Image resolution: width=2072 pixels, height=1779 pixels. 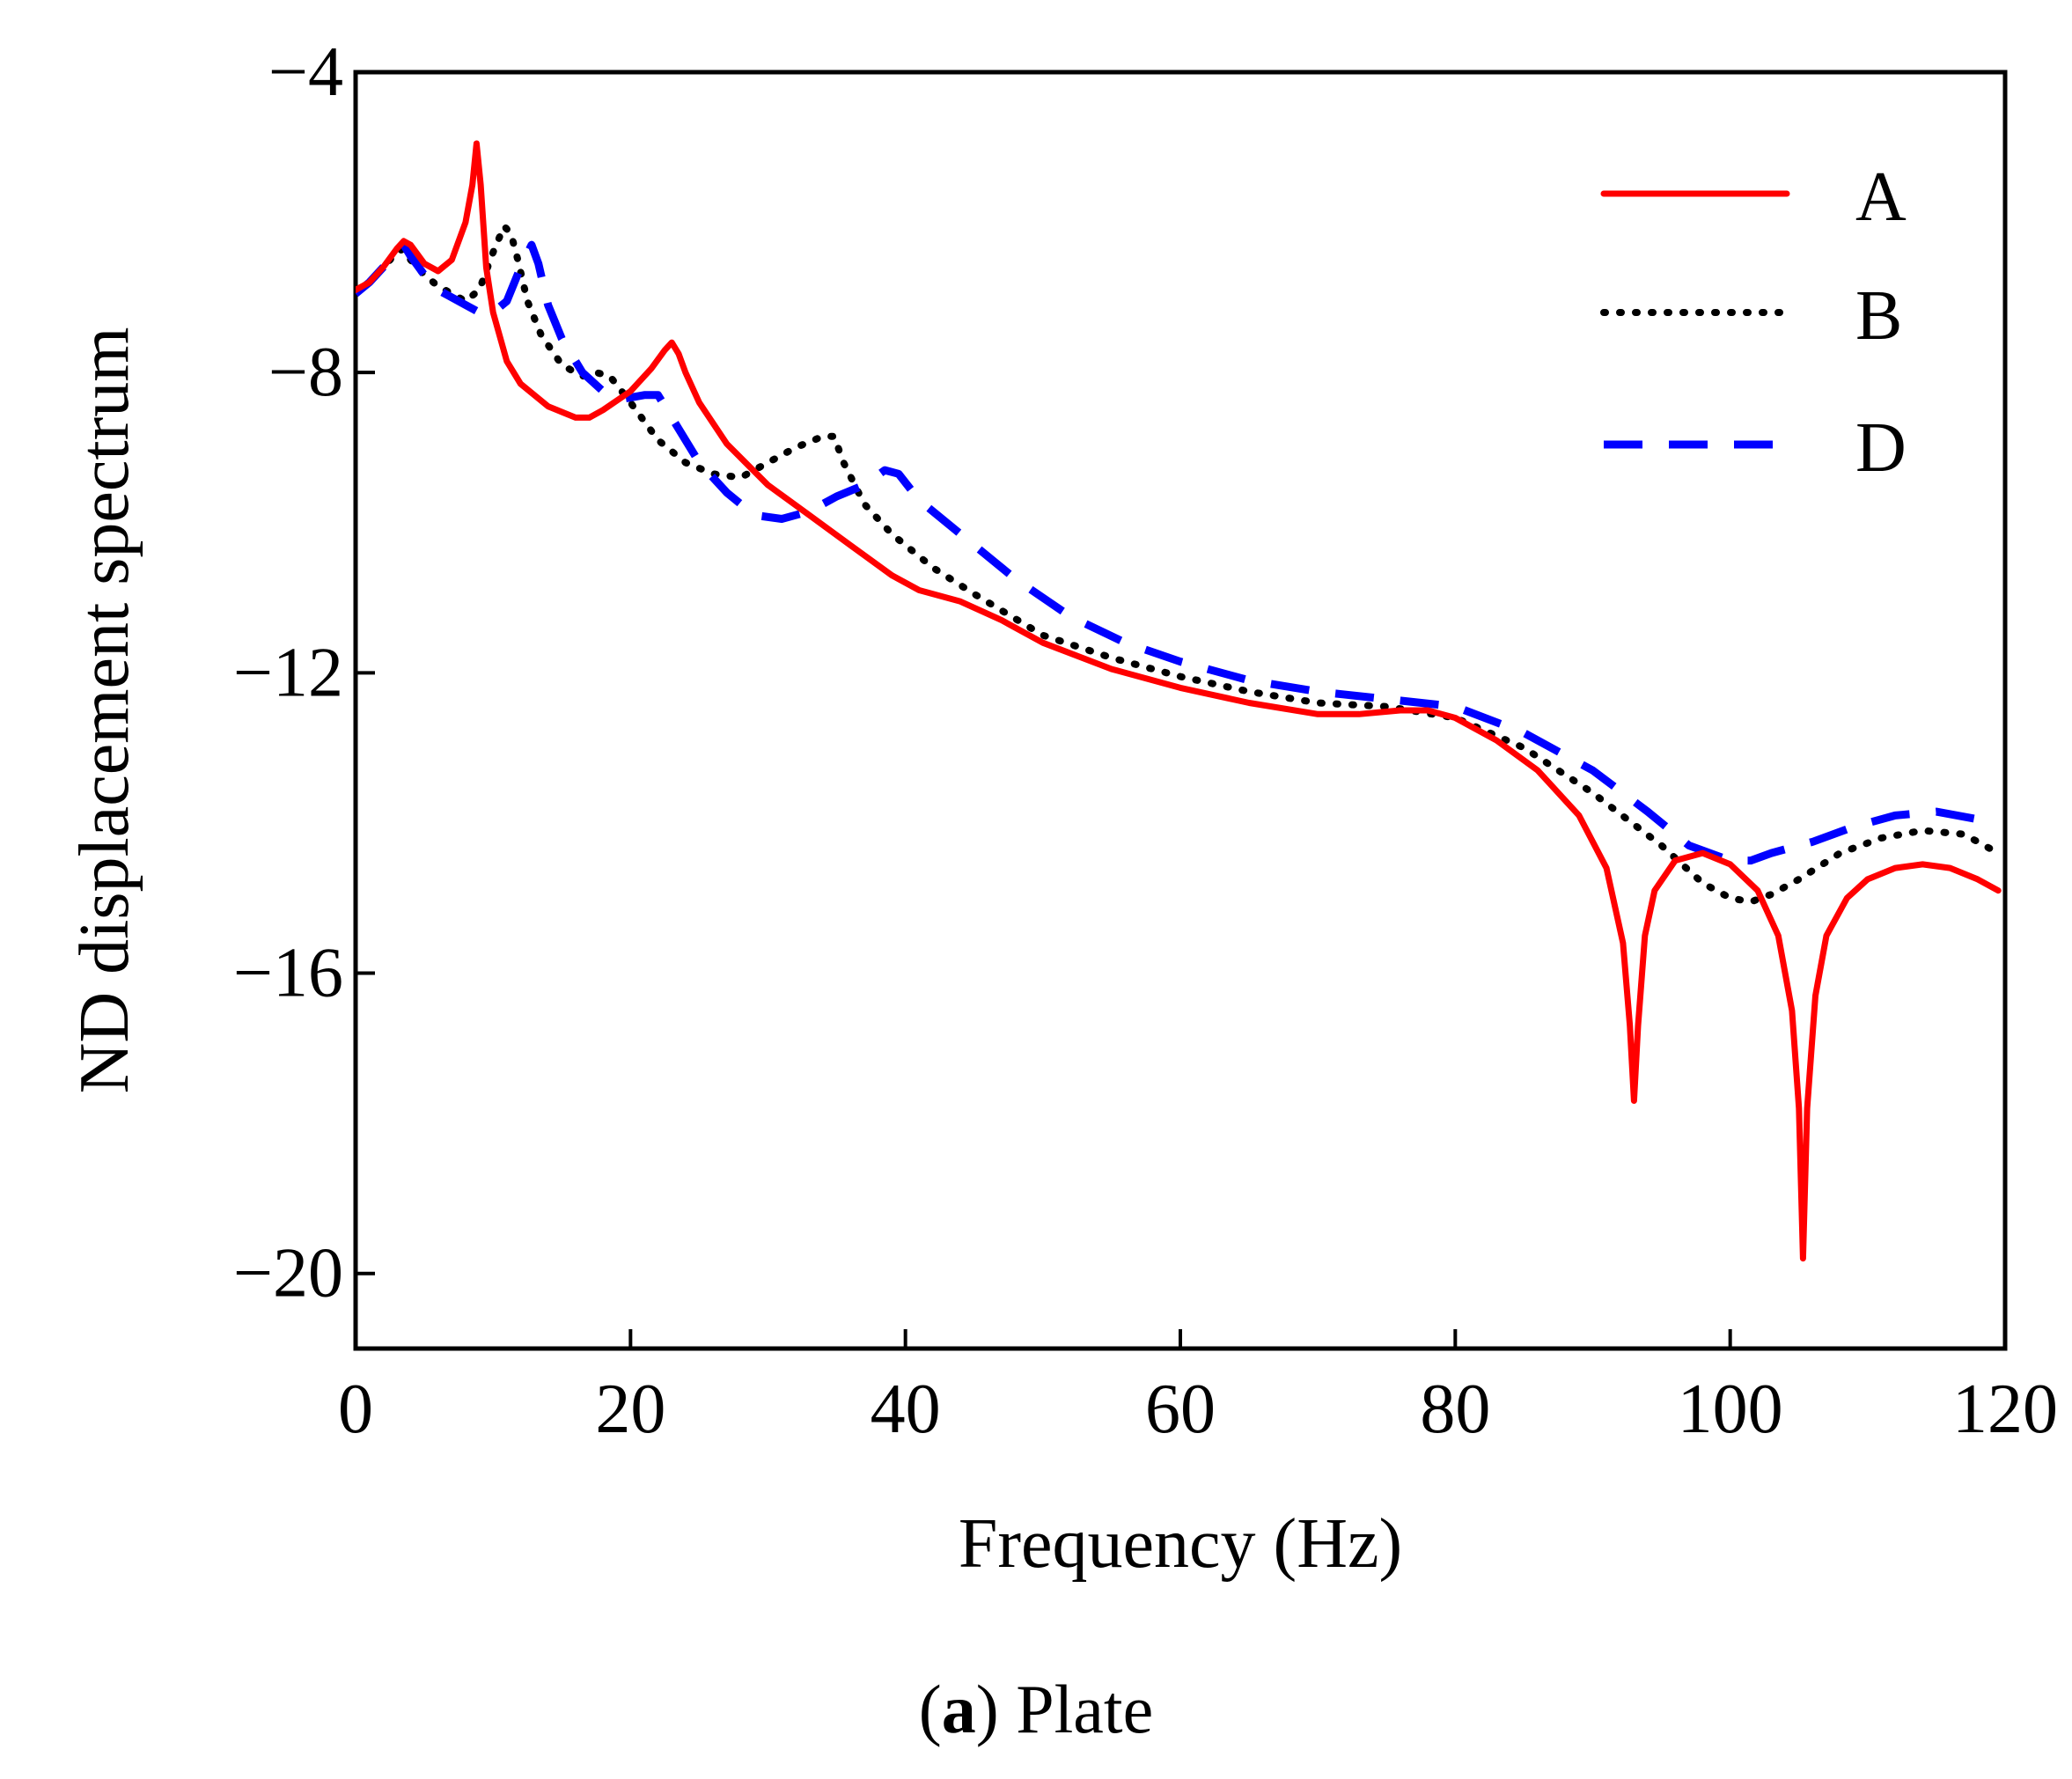 What do you see at coordinates (1753, 322) in the screenshot?
I see `legend: ABD` at bounding box center [1753, 322].